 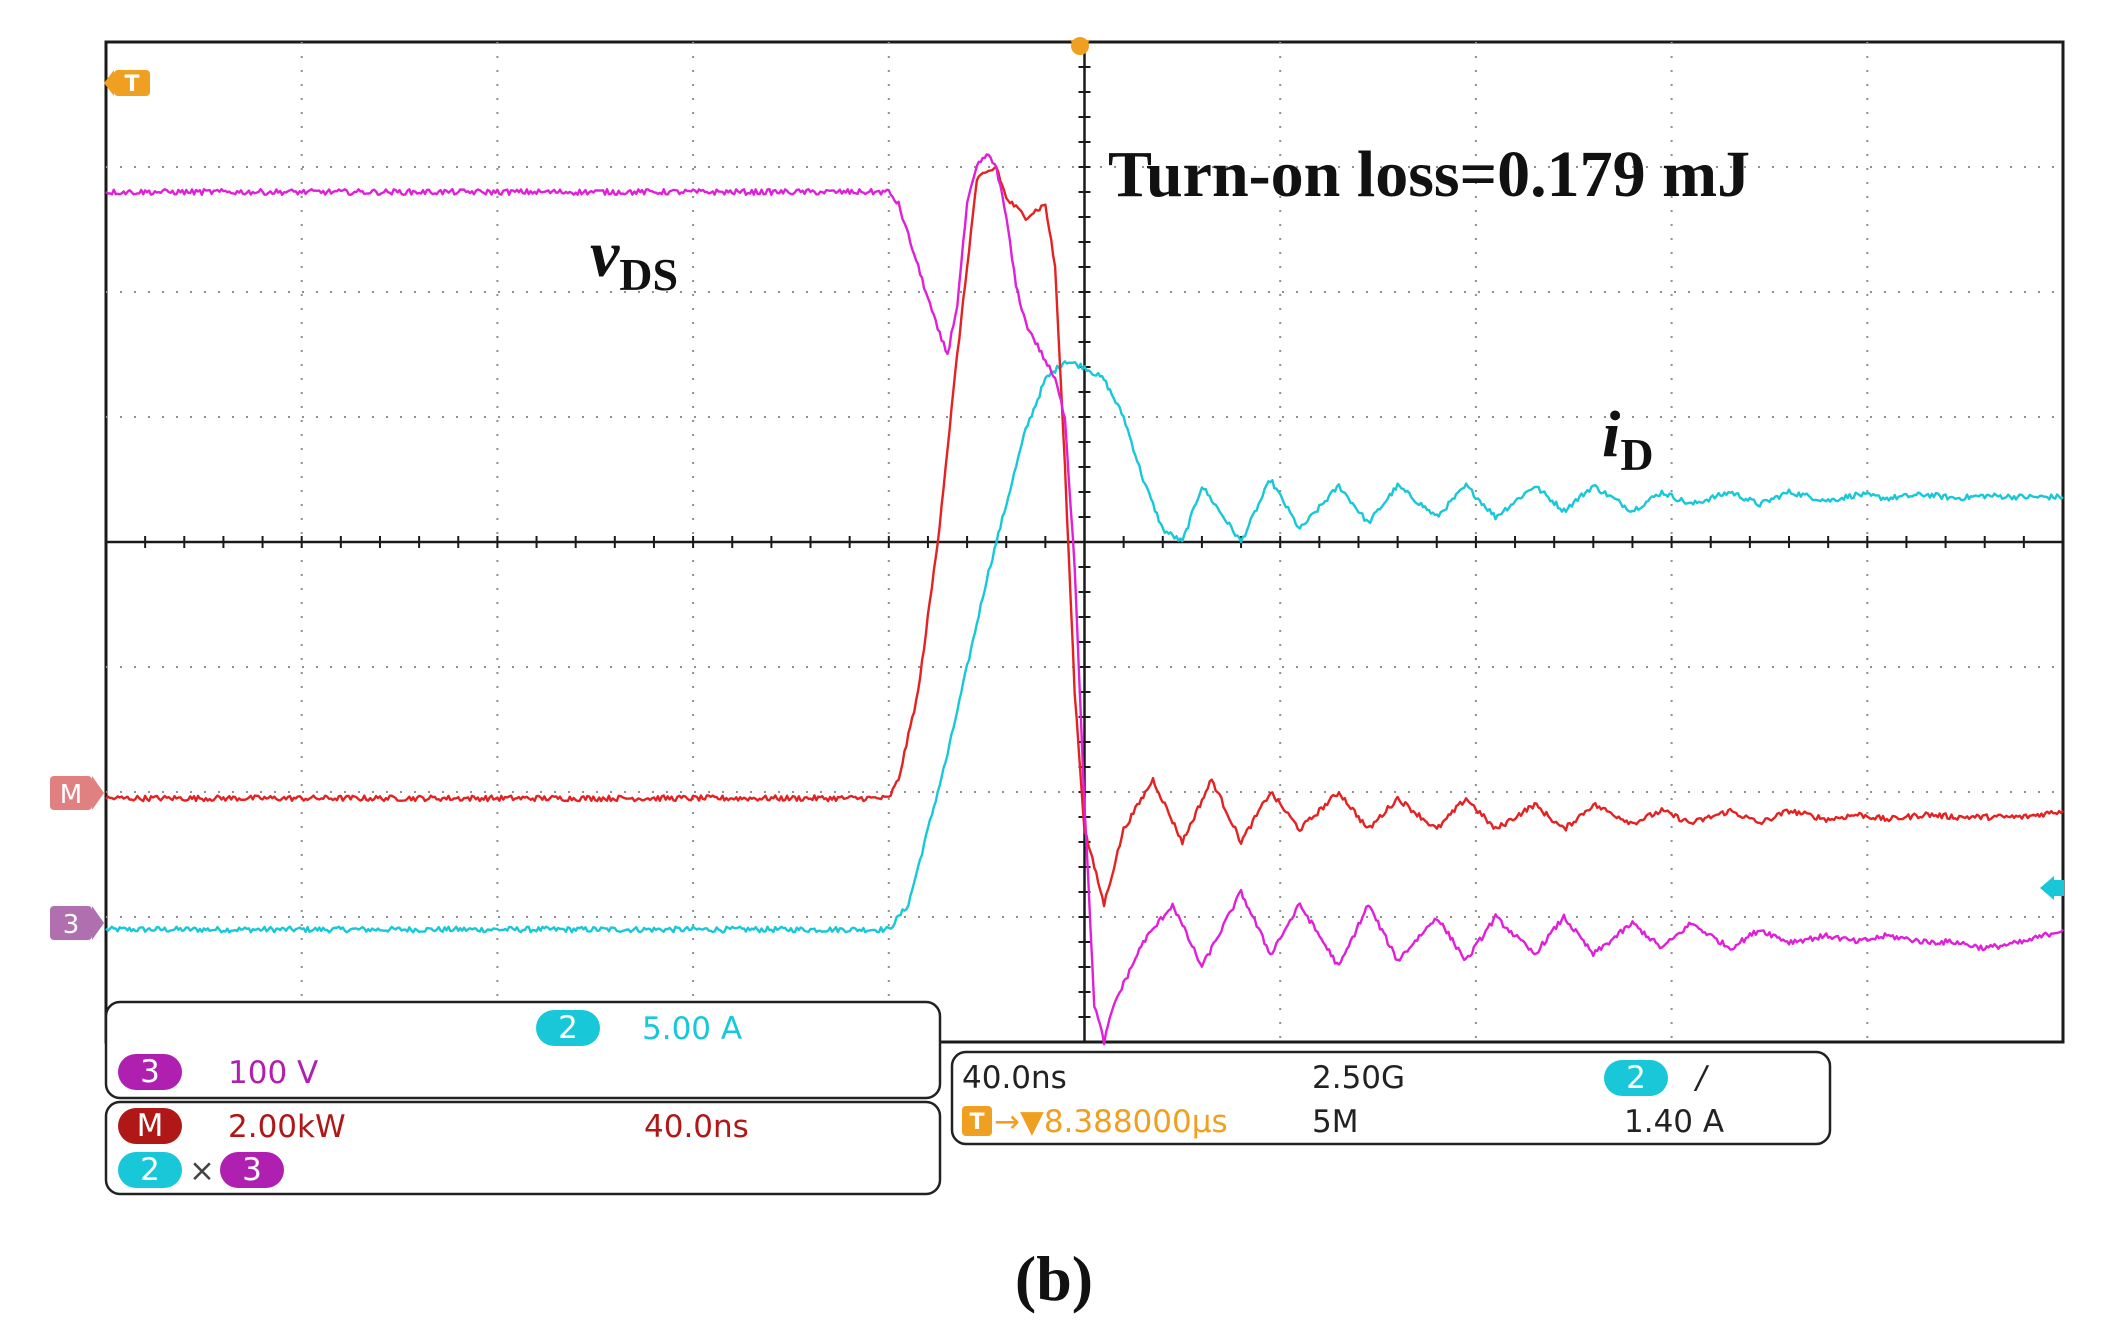 I want to click on trigger-position: →▼8.388000µs, so click(x=1111, y=1122).